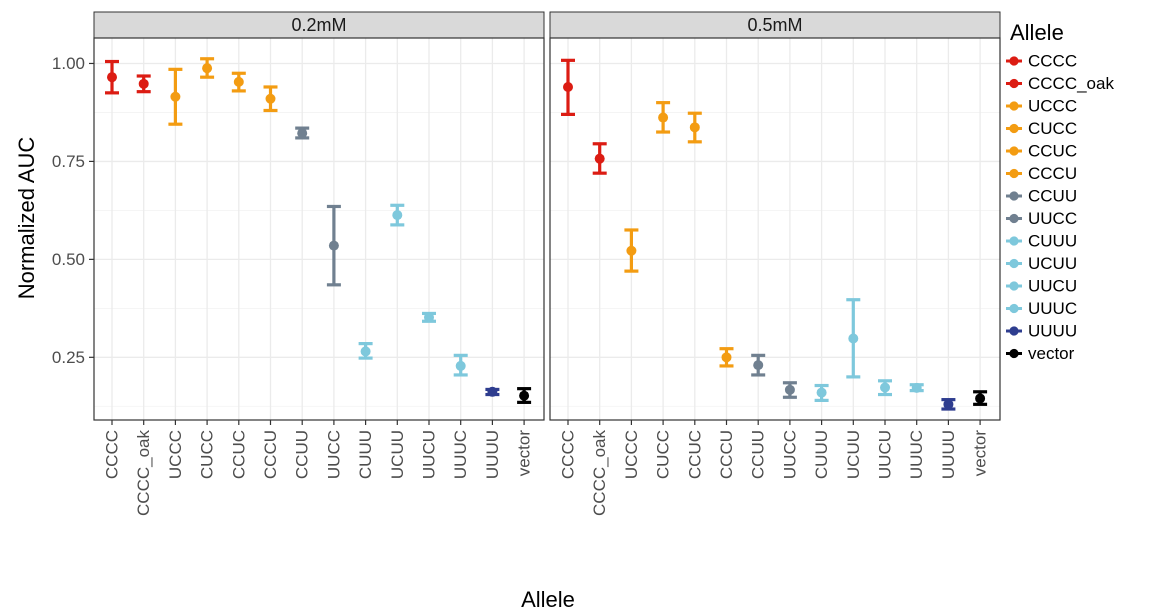  What do you see at coordinates (1052, 151) in the screenshot?
I see `legend-label: CCUC` at bounding box center [1052, 151].